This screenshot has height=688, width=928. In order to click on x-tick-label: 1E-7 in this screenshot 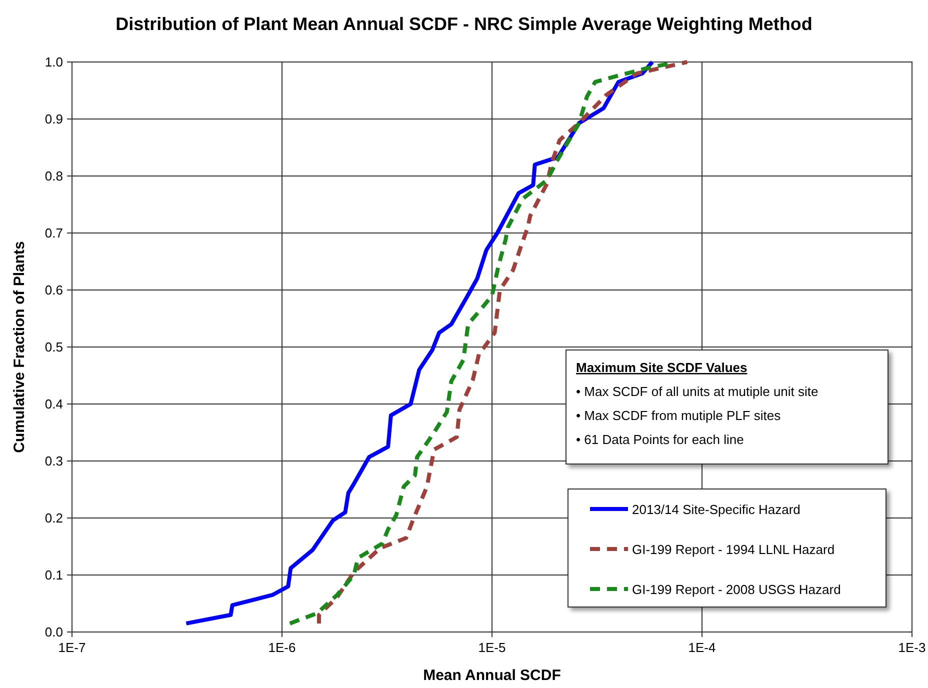, I will do `click(72, 647)`.